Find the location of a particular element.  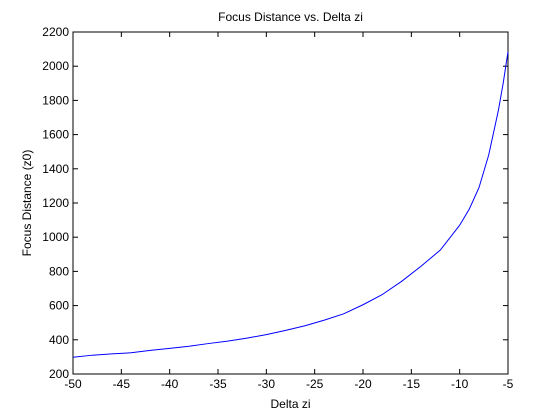

x-tick-label: -40 is located at coordinates (170, 384).